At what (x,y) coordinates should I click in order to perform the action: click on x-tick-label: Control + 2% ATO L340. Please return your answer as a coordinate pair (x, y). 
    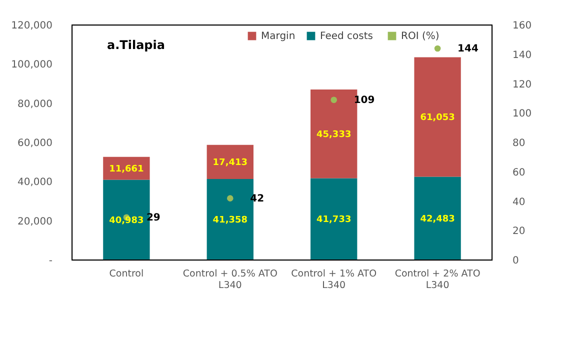
    Looking at the image, I should click on (437, 279).